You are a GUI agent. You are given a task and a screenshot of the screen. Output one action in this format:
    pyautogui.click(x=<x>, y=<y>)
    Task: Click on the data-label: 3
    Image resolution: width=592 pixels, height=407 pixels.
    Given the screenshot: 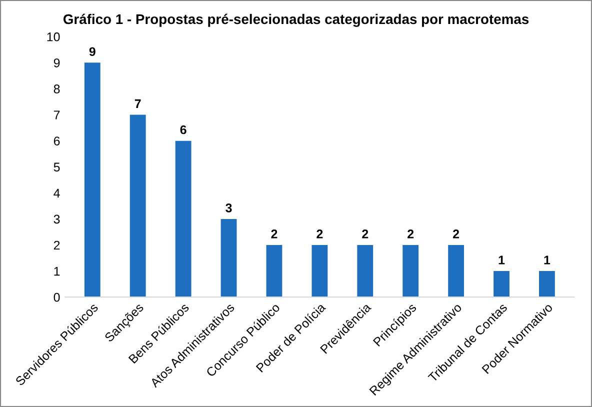 What is the action you would take?
    pyautogui.click(x=229, y=207)
    